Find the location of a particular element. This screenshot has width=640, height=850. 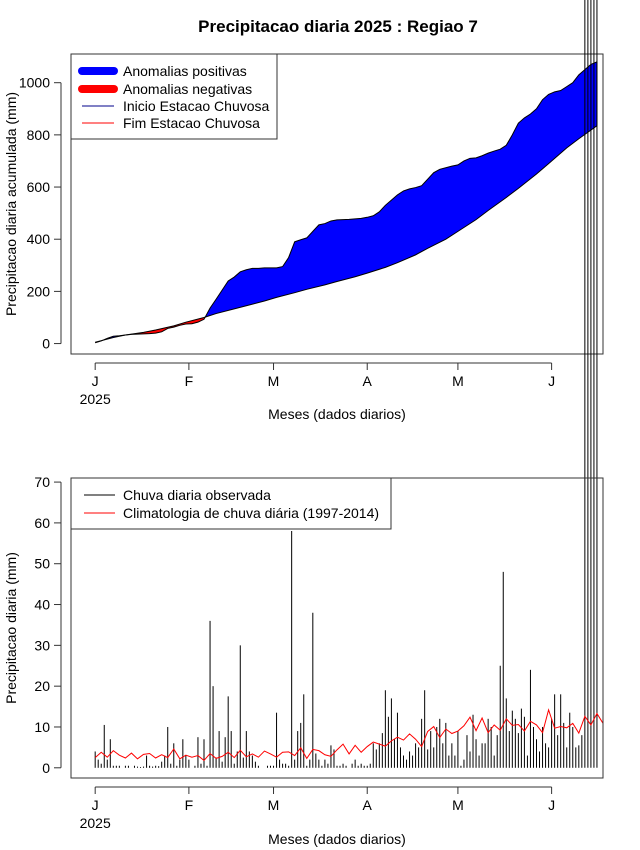

y-tick-label: 40 is located at coordinates (42, 605).